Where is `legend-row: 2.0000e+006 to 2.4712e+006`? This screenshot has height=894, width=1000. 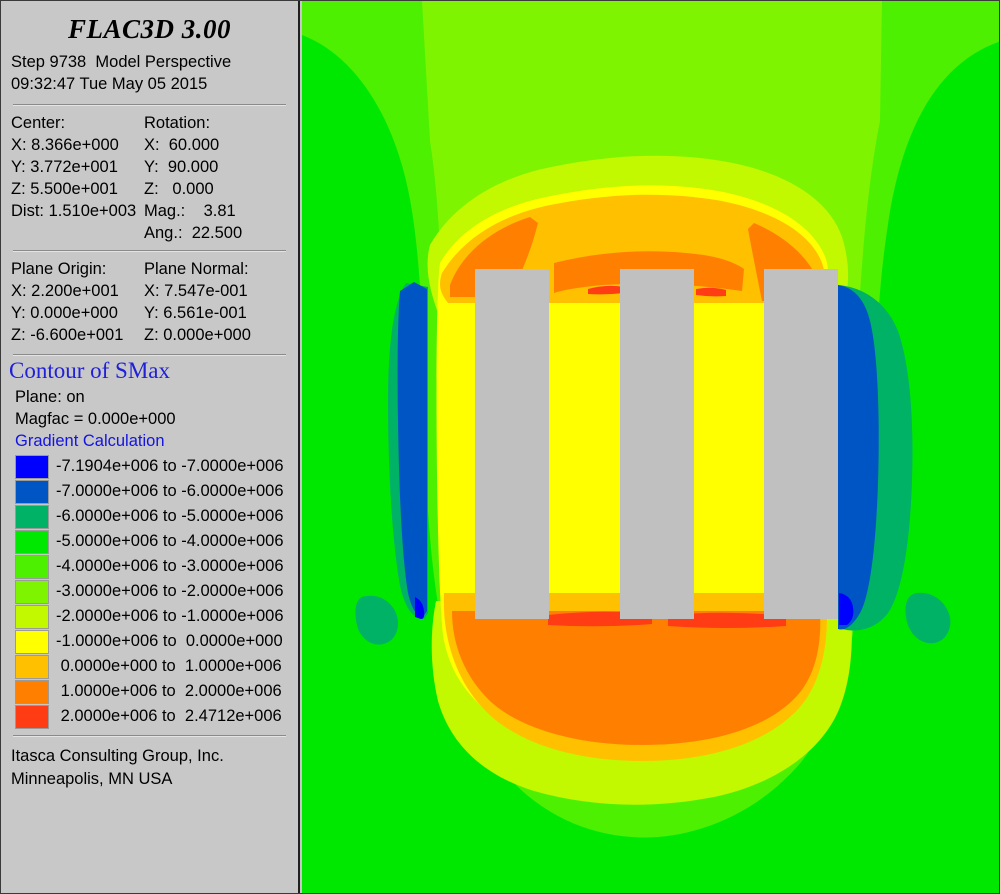
legend-row: 2.0000e+006 to 2.4712e+006 is located at coordinates (156, 716).